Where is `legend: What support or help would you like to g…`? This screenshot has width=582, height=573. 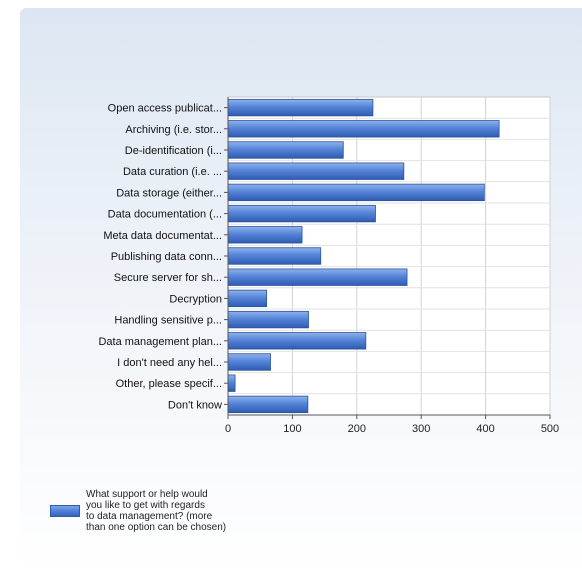 legend: What support or help would you like to g… is located at coordinates (173, 511).